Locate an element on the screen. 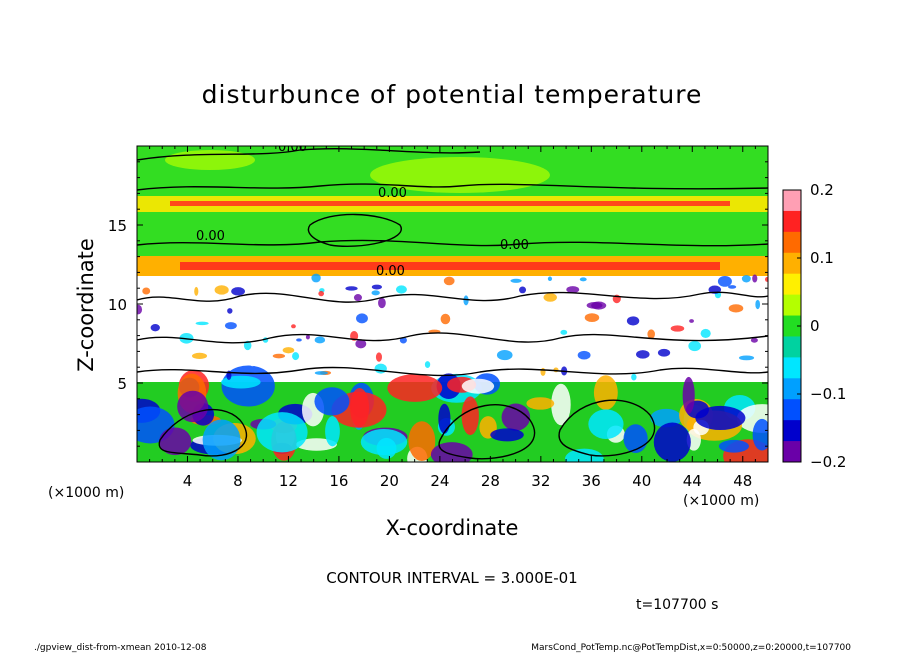  x-axis-label: X-coordinate is located at coordinates (452, 528).